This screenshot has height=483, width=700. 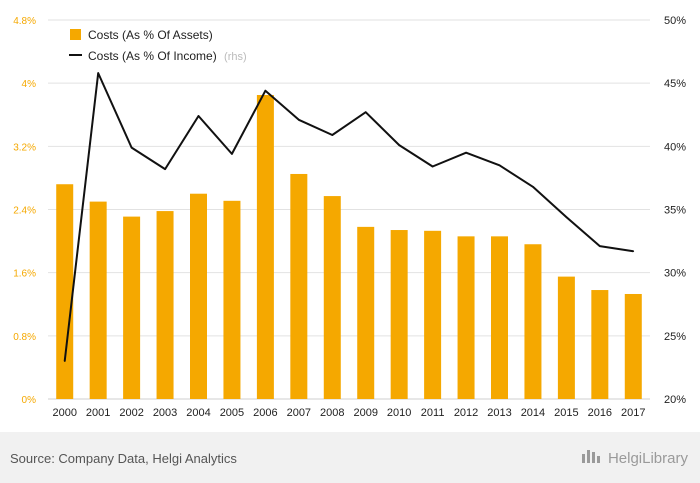 What do you see at coordinates (150, 35) in the screenshot?
I see `legend-label-bar: Costs (As % Of Assets)` at bounding box center [150, 35].